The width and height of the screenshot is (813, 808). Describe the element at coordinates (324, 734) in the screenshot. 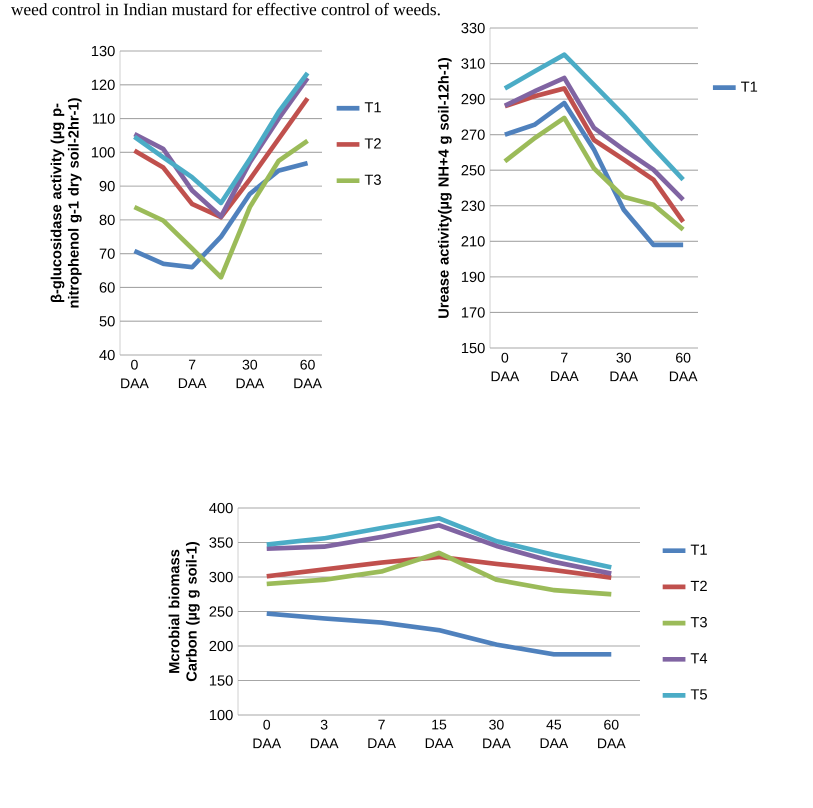

I see `x-tick-label: 3 DAA` at that location.